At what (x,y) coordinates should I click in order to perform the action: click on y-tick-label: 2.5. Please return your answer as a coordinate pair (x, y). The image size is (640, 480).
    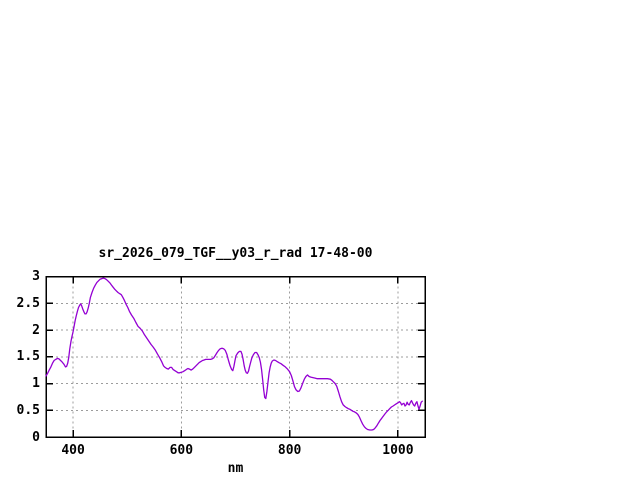
    Looking at the image, I should click on (28, 303).